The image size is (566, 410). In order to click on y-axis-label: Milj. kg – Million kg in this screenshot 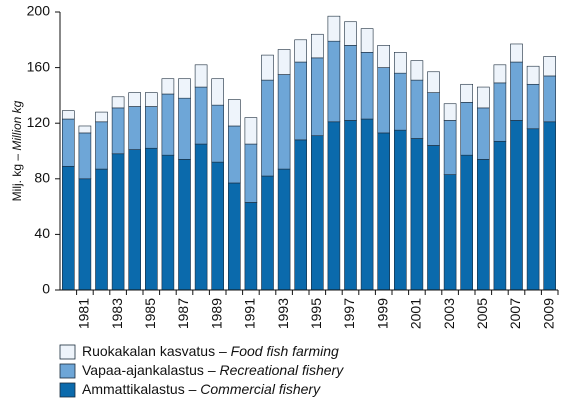, I will do `click(17, 150)`.